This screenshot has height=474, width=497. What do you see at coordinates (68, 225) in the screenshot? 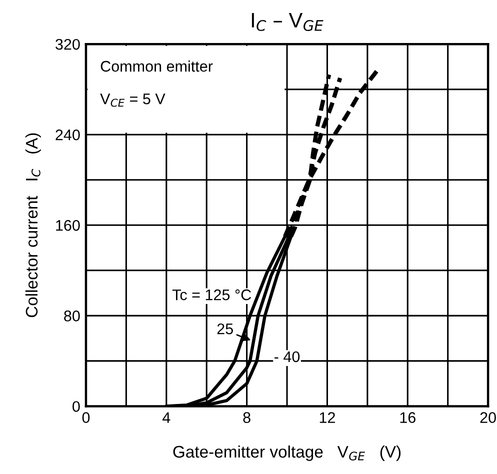
I see `y-tick-label: 160` at bounding box center [68, 225].